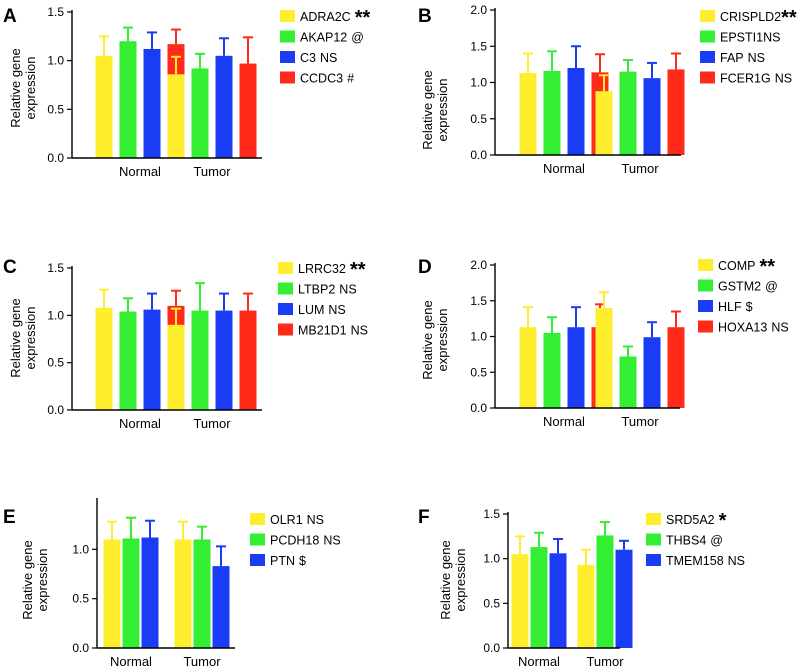 The width and height of the screenshot is (809, 672). What do you see at coordinates (282, 561) in the screenshot?
I see `legend-gene-name: PTN` at bounding box center [282, 561].